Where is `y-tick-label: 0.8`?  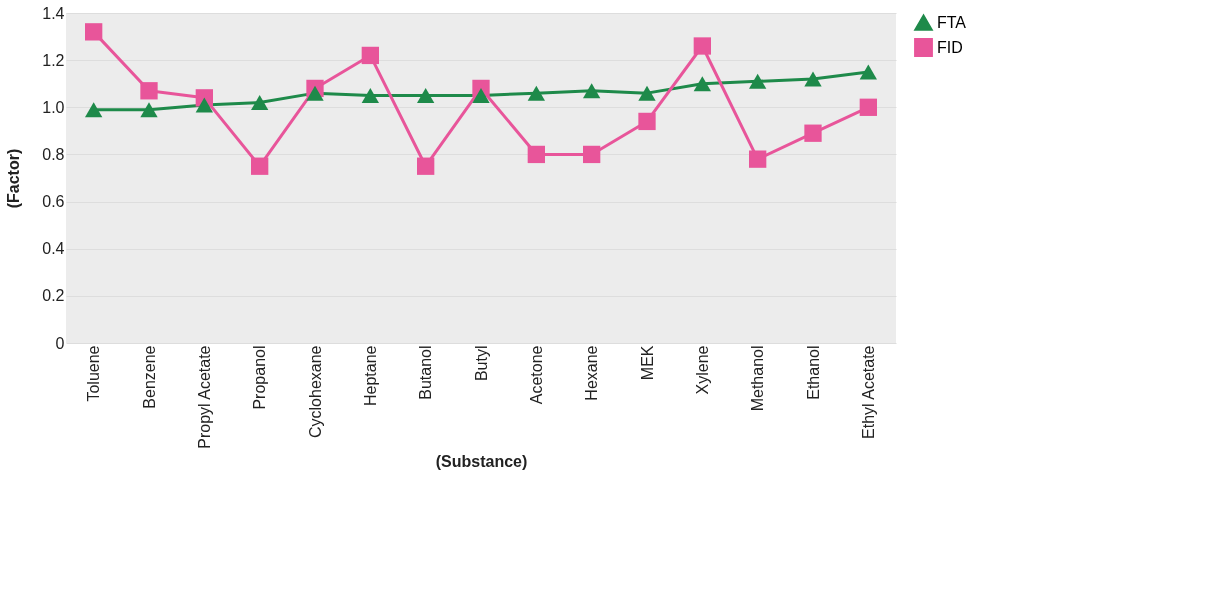
y-tick-label: 0.8 is located at coordinates (53, 154).